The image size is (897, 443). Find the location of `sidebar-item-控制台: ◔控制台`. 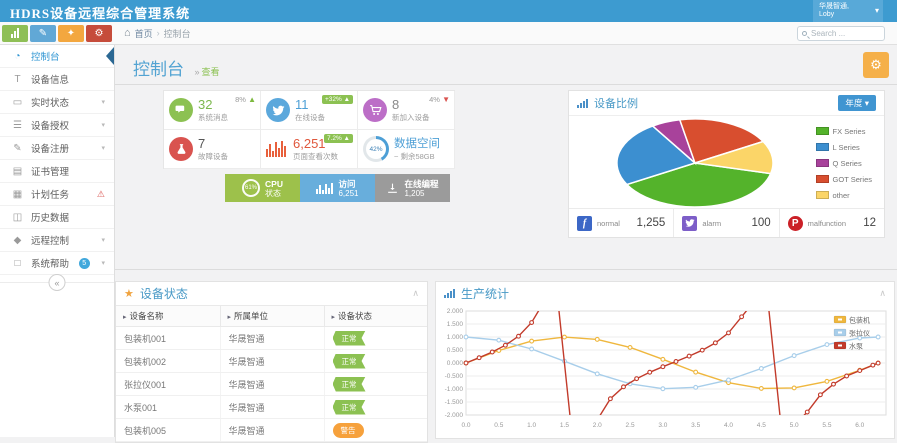

sidebar-item-控制台: ◔控制台 is located at coordinates (57, 56).